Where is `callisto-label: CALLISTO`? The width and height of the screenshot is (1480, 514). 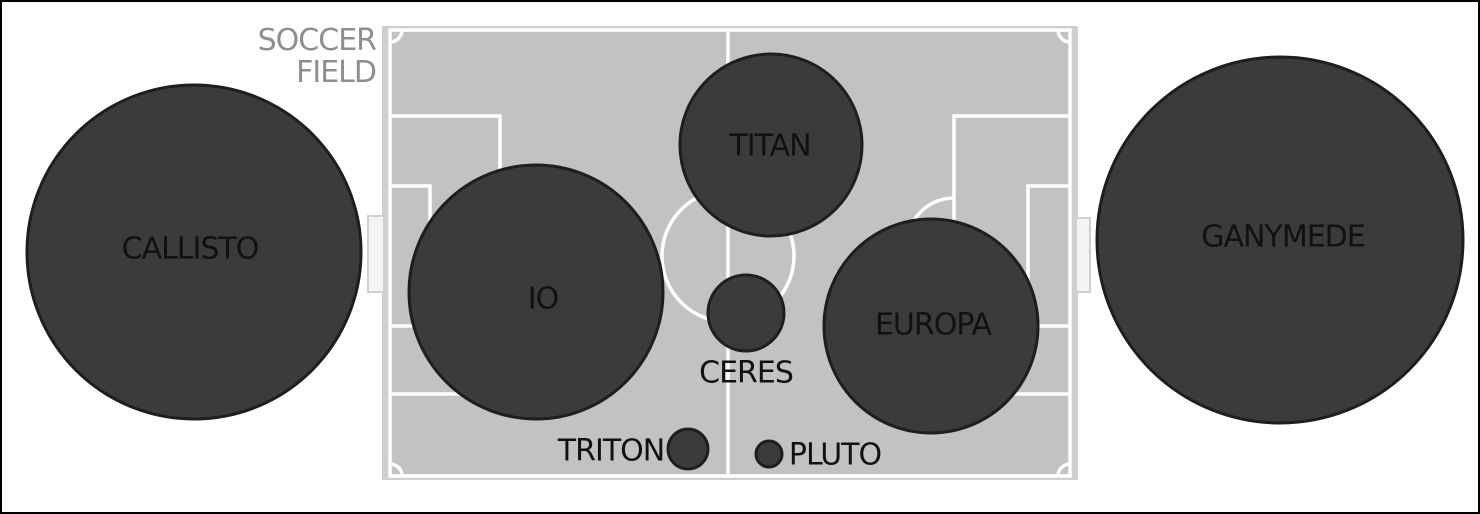 callisto-label: CALLISTO is located at coordinates (190, 249).